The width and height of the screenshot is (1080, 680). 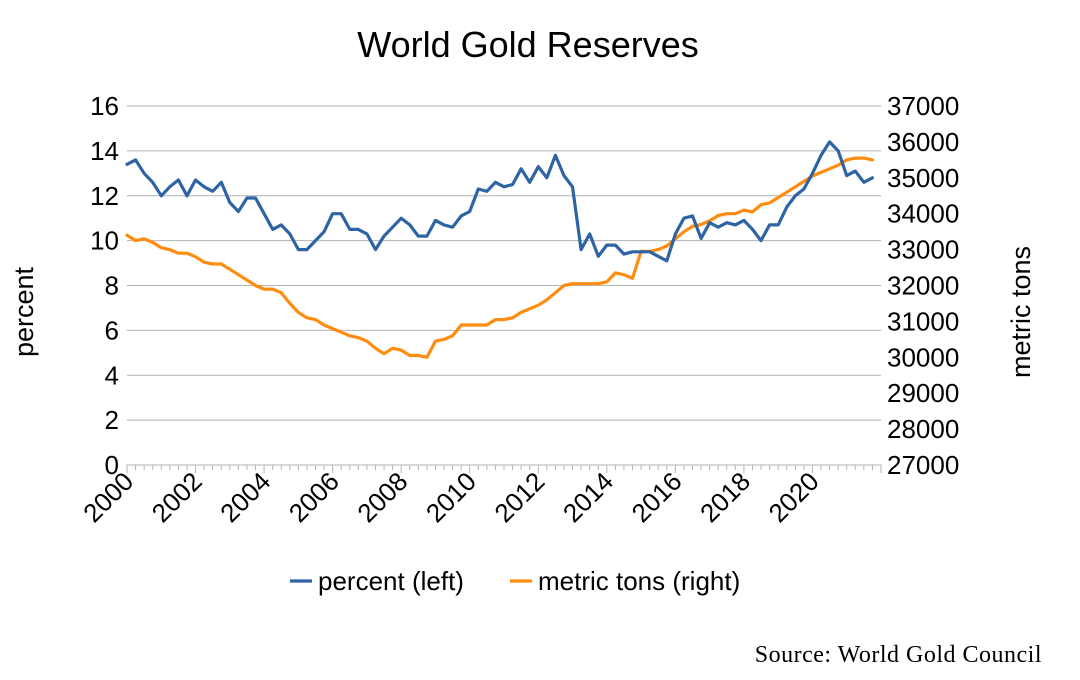 I want to click on x-tick-label: 2014, so click(x=588, y=497).